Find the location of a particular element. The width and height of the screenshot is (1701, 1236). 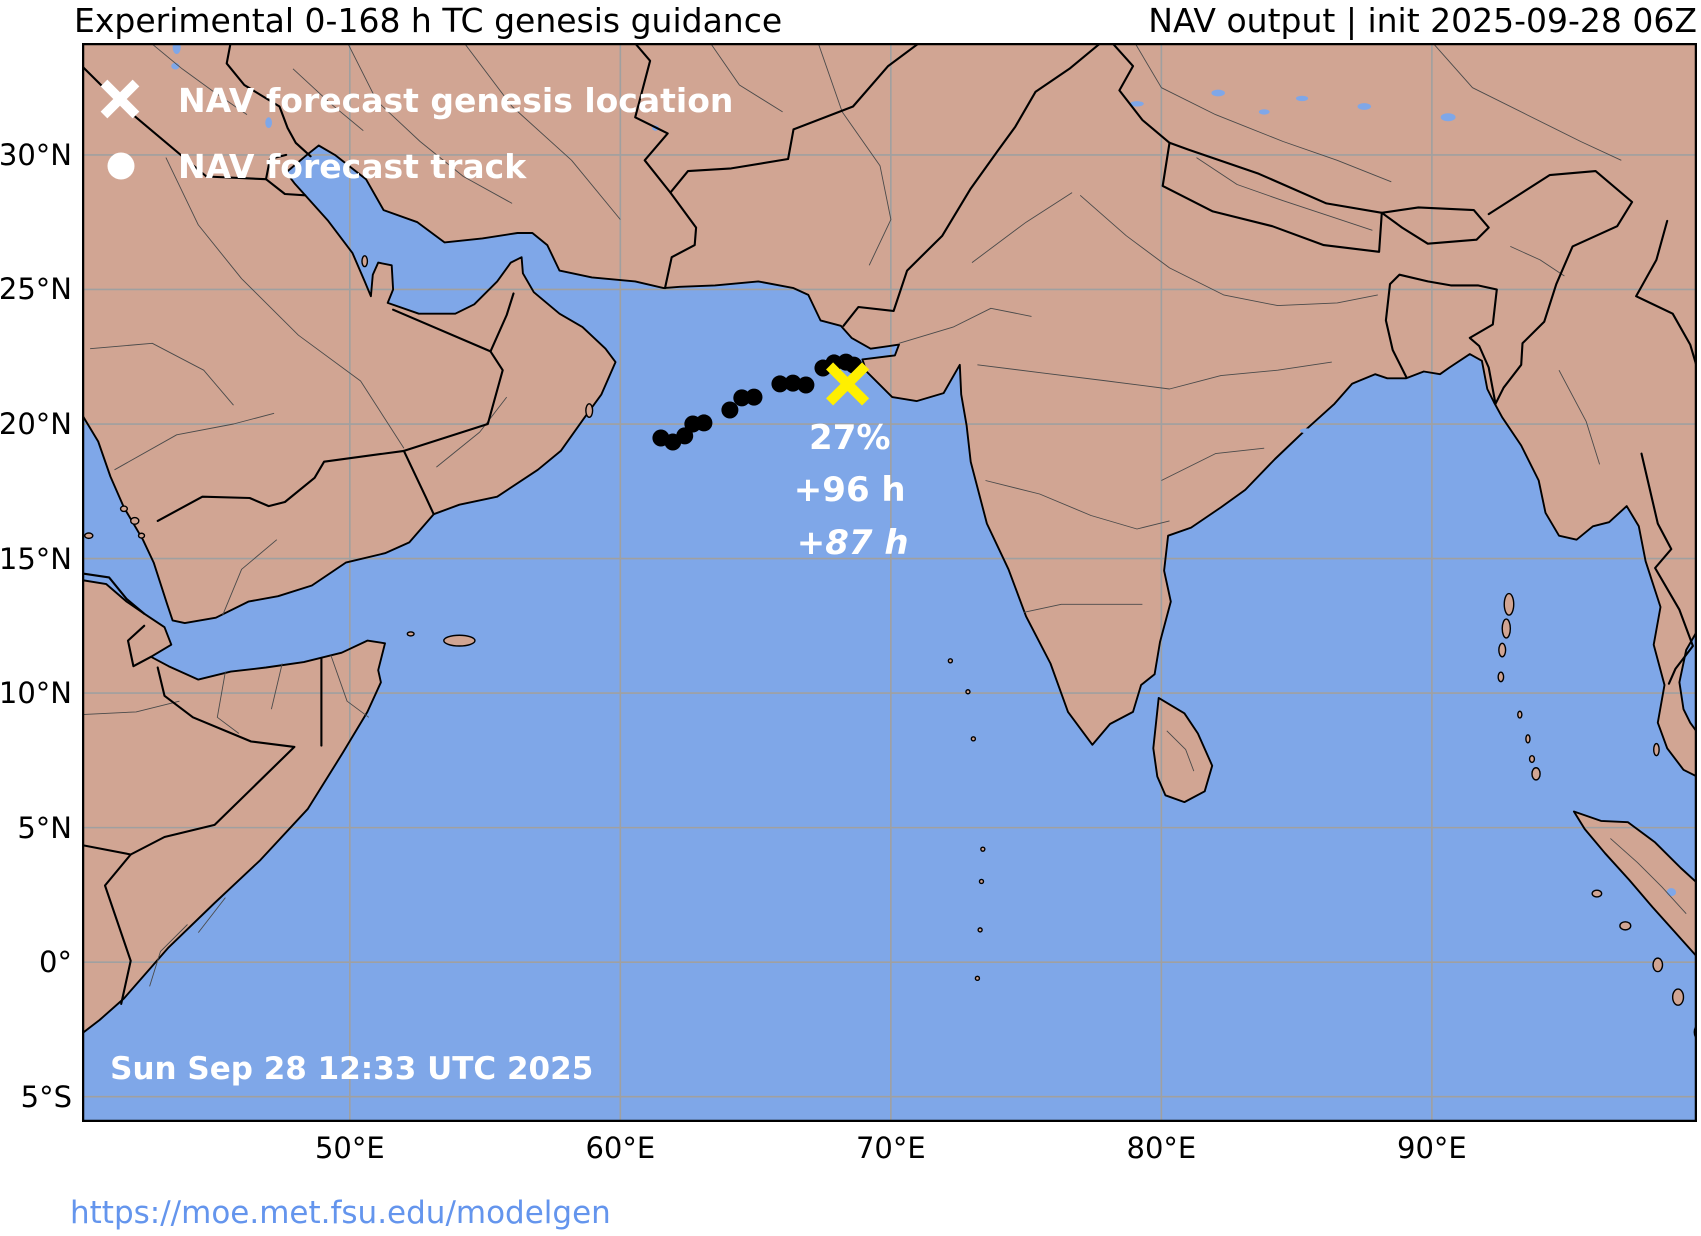

lon-tick-label-90°E: 90°E is located at coordinates (1432, 1148).